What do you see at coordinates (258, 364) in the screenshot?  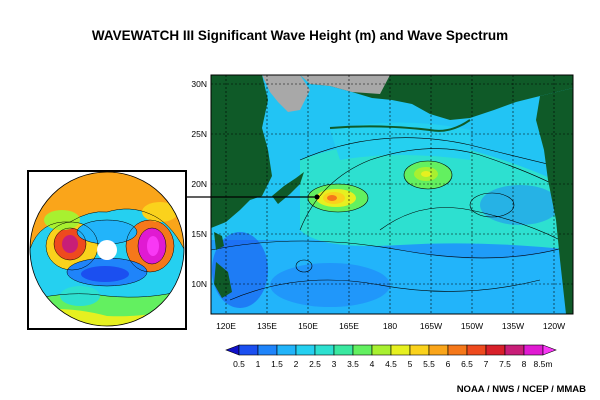 I see `colorbar-label: 1` at bounding box center [258, 364].